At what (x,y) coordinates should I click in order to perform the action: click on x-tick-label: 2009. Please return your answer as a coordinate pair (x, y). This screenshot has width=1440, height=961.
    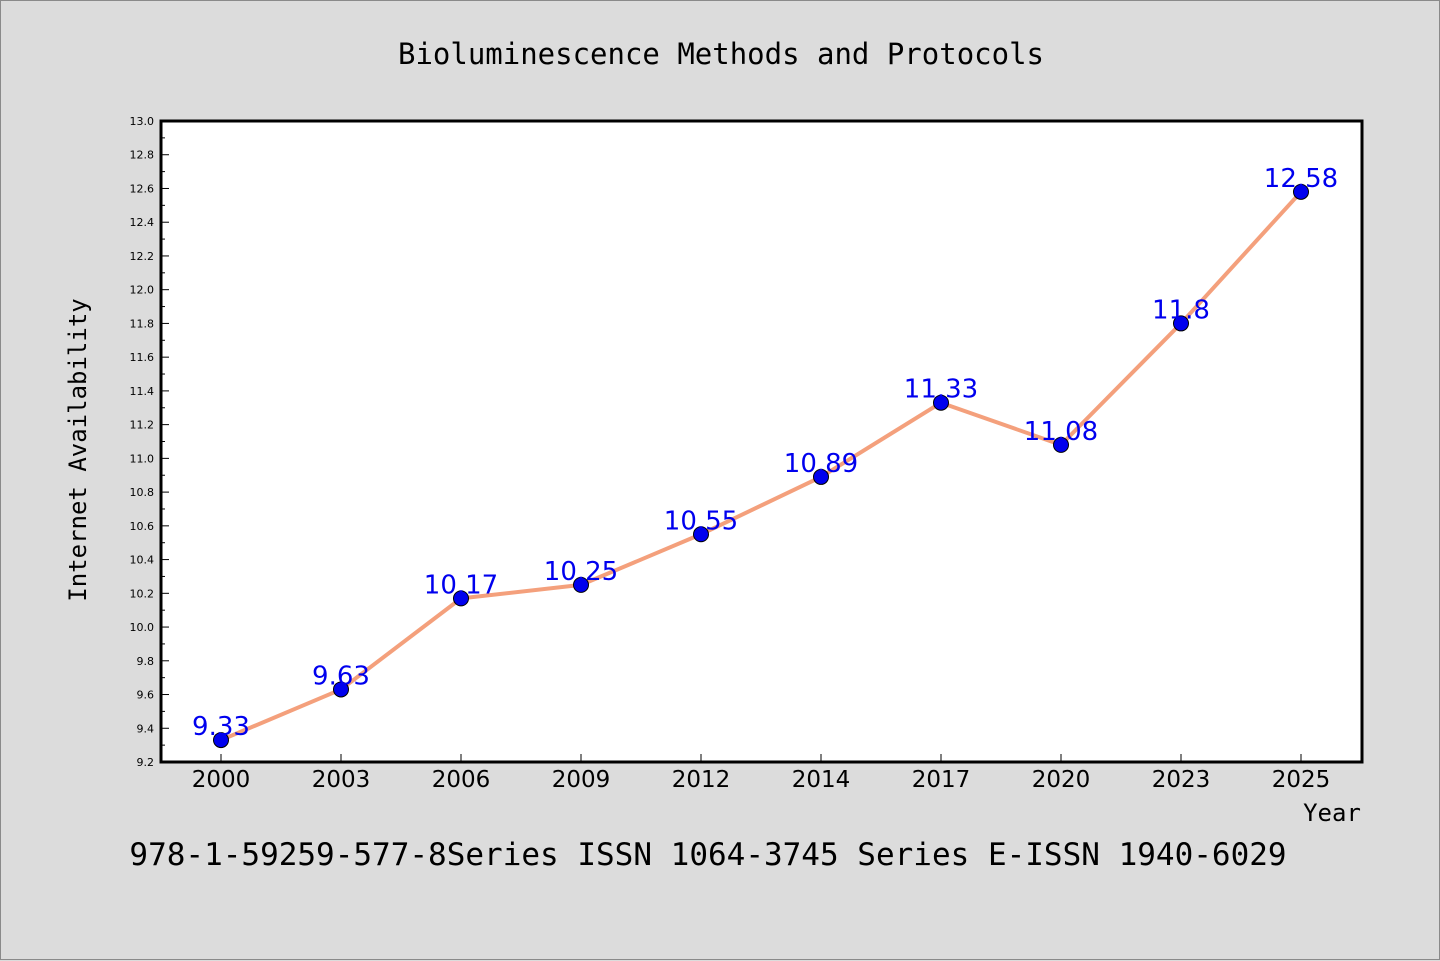
    Looking at the image, I should click on (581, 780).